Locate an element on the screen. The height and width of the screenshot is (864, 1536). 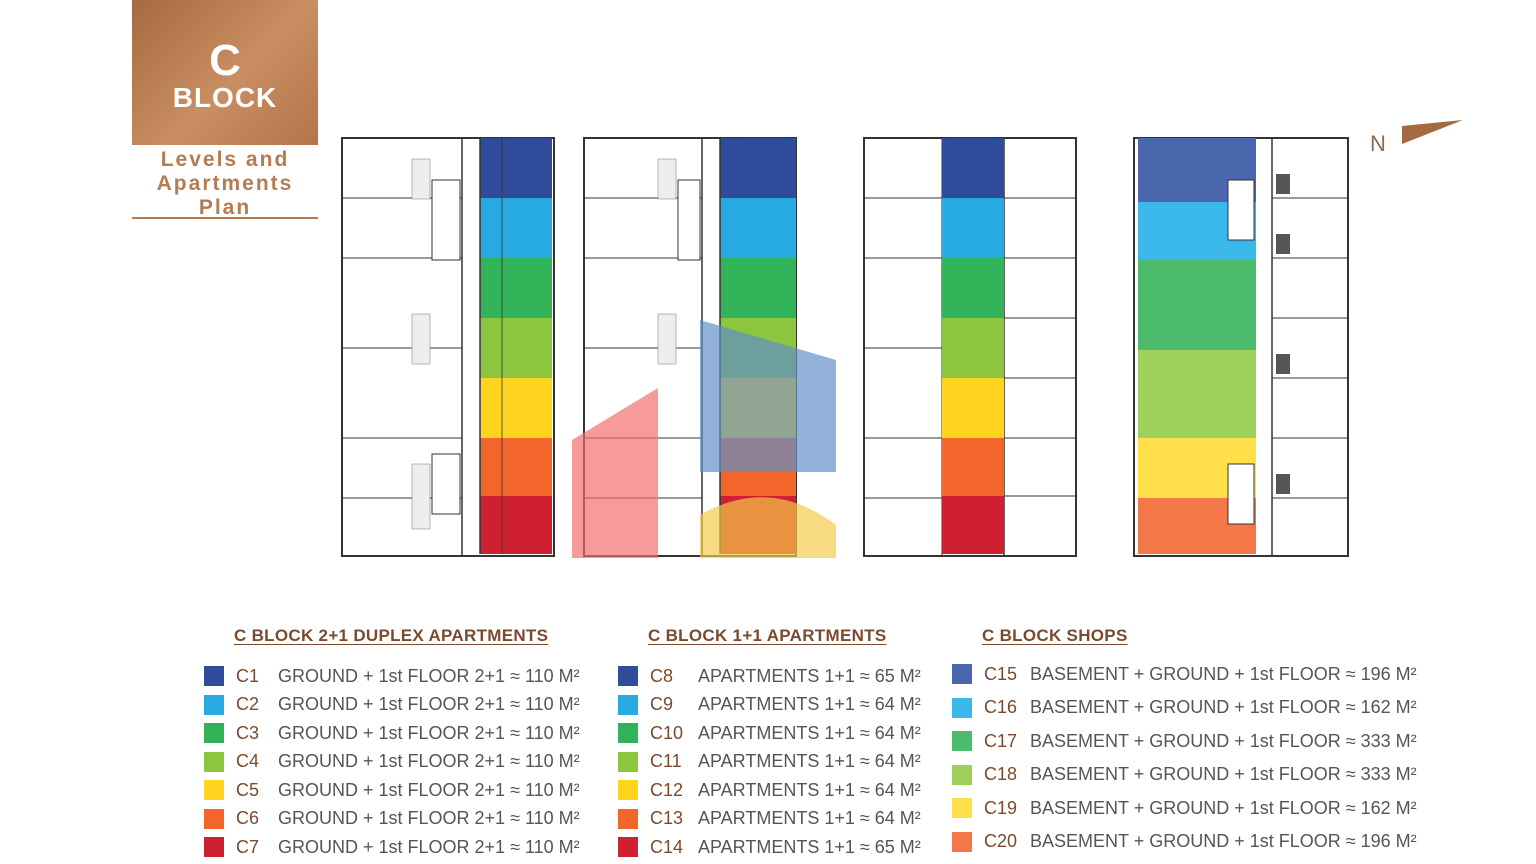
legend-item: C11 APARTMENTS 1+1 ≈ 64 M² is located at coordinates (769, 762).